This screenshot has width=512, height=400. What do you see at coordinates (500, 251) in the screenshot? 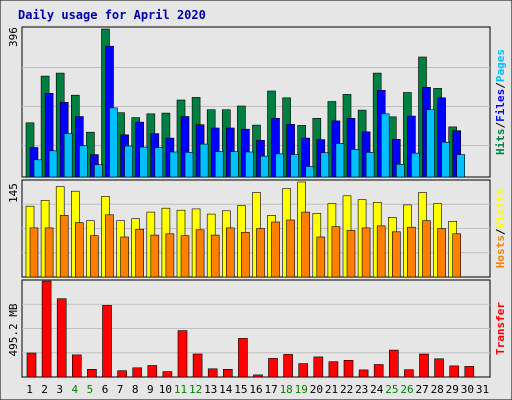
I see `legend-entry: Hosts` at bounding box center [500, 251].